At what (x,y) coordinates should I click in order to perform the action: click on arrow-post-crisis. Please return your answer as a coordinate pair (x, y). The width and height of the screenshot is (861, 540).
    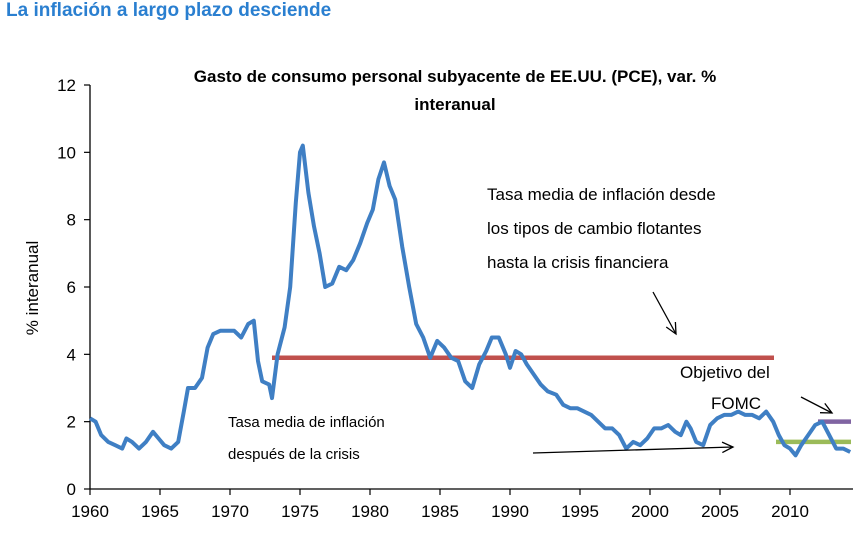
    Looking at the image, I should click on (633, 447).